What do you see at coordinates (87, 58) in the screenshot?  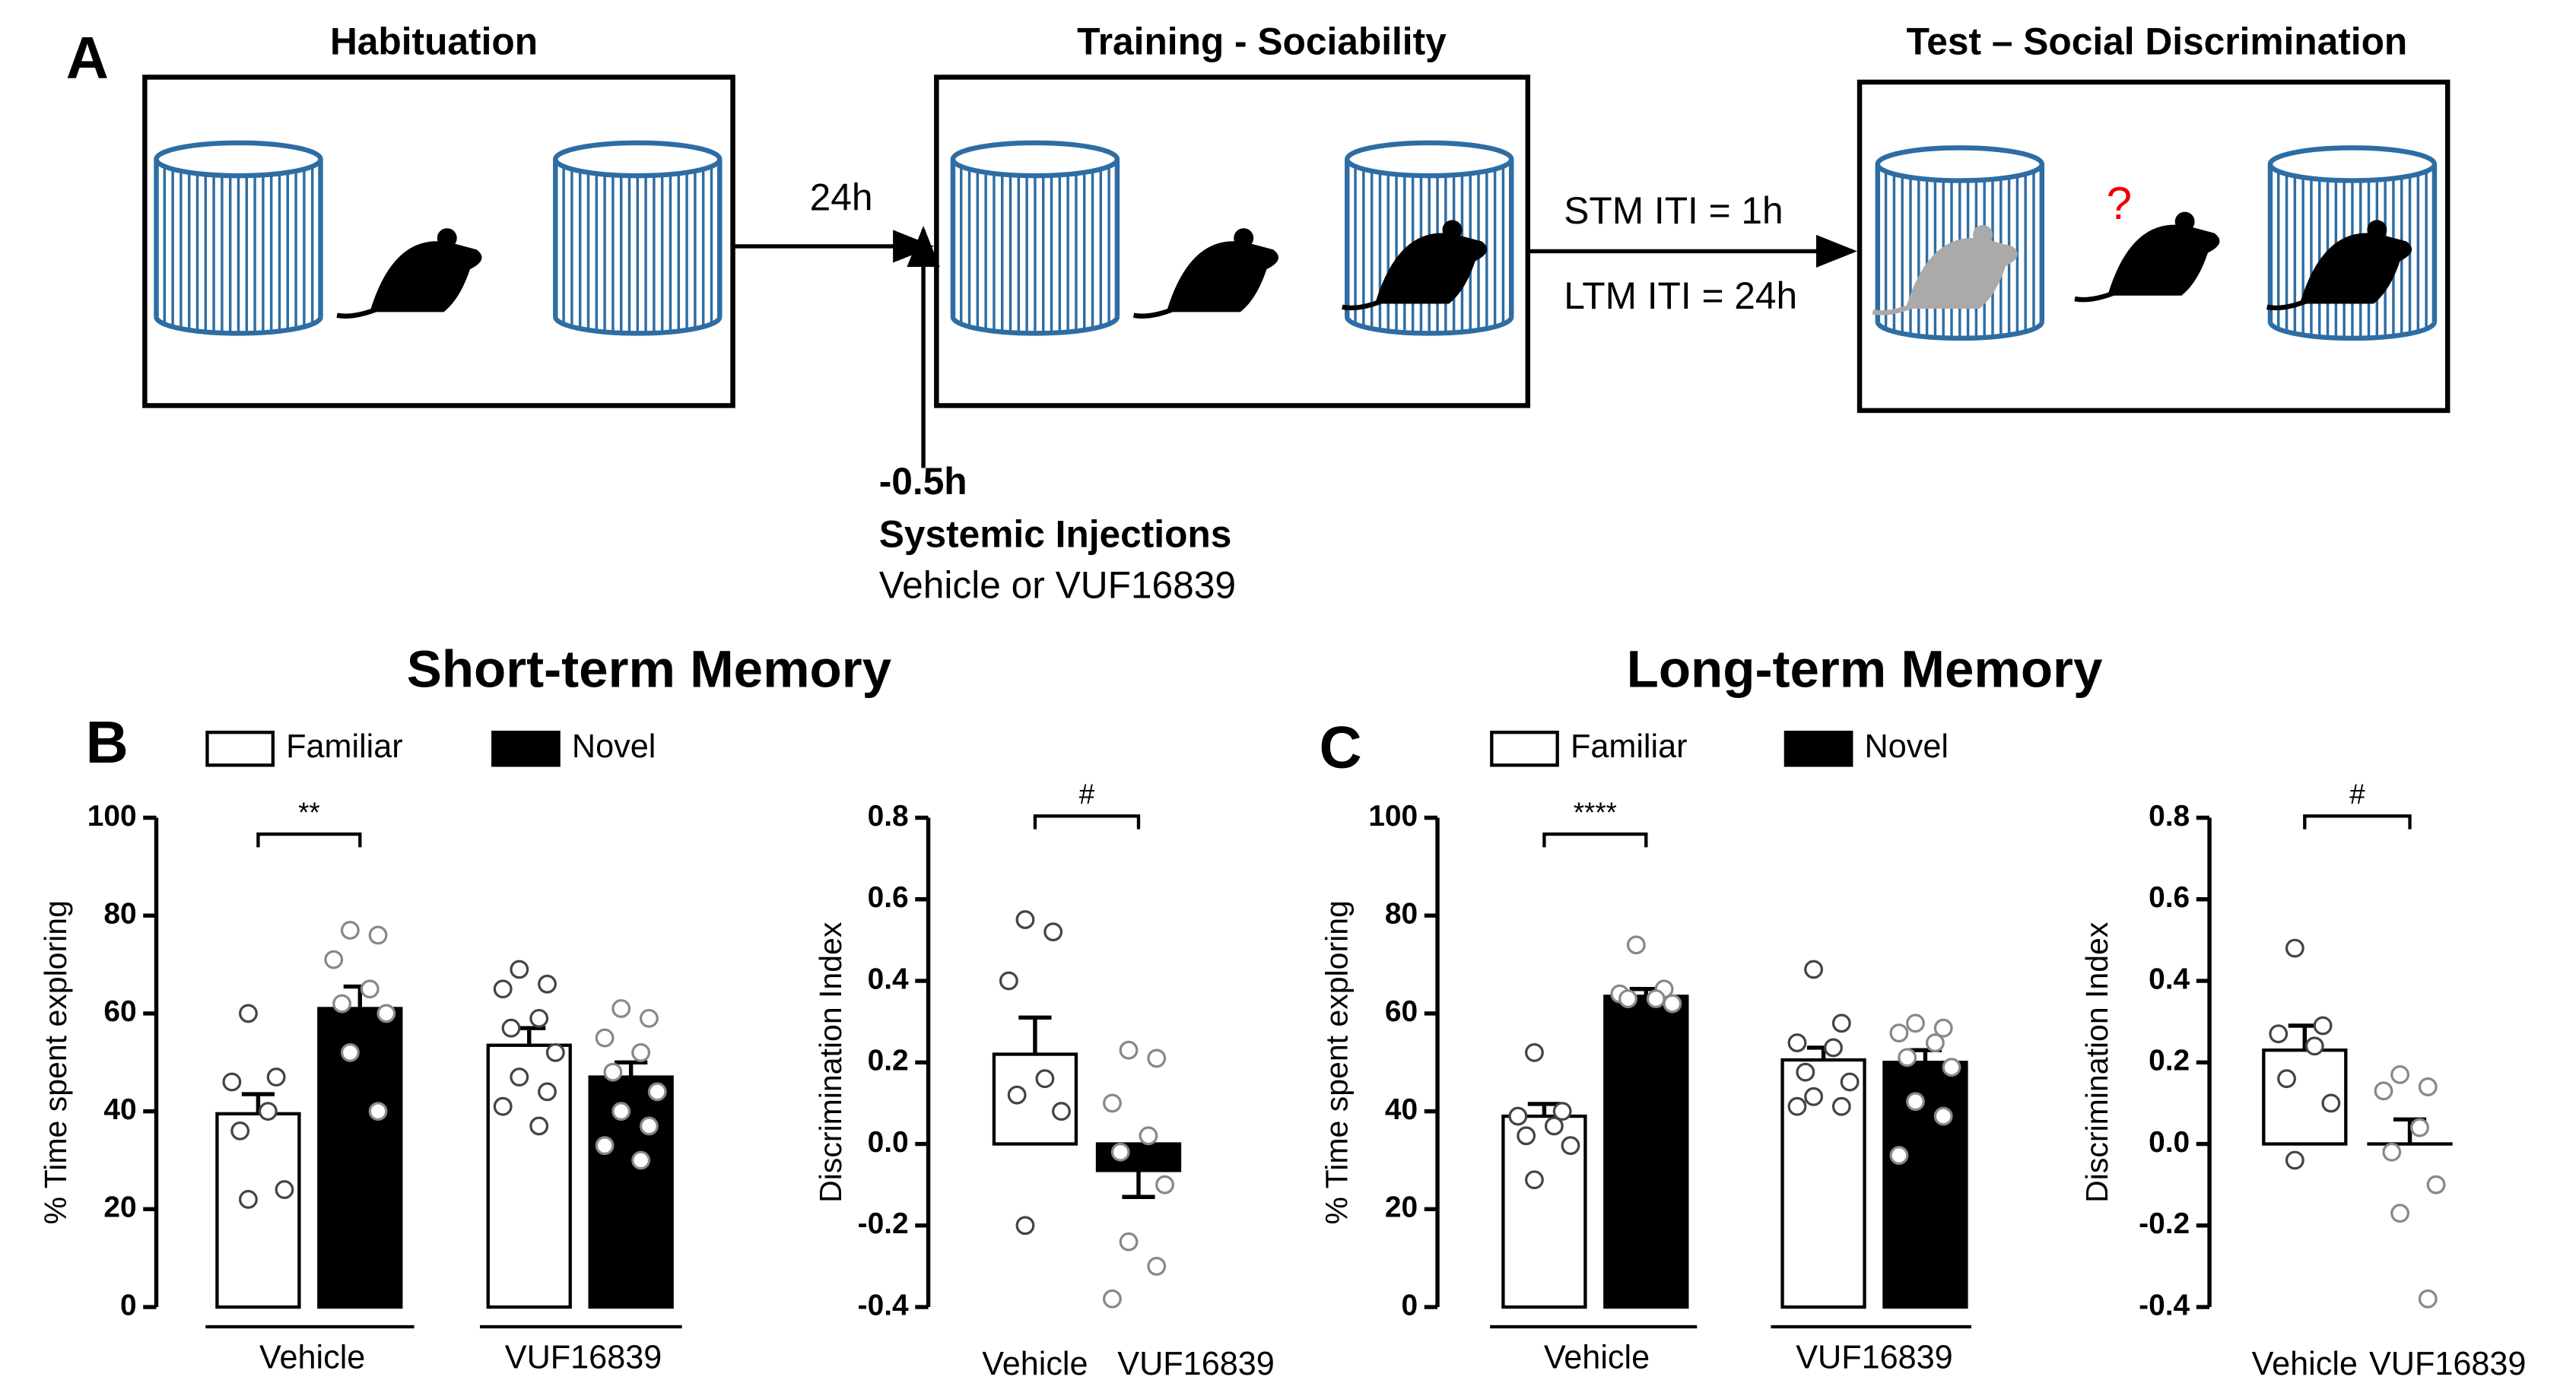 I see `panel-label: A` at bounding box center [87, 58].